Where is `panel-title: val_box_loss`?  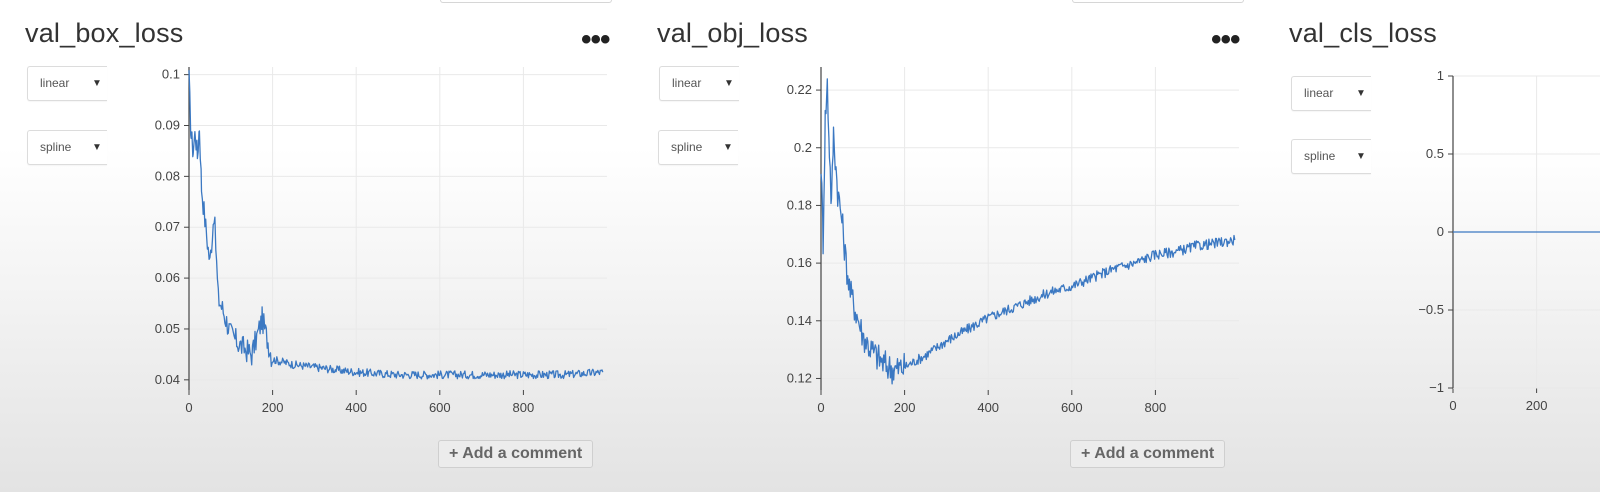 panel-title: val_box_loss is located at coordinates (104, 33).